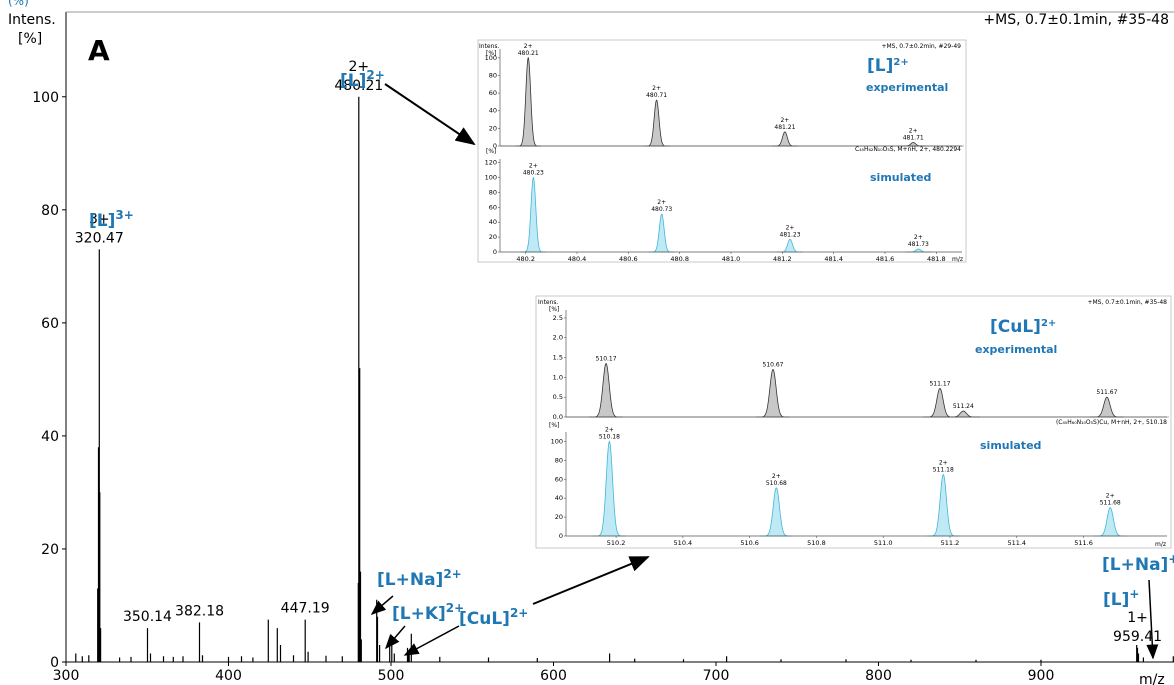  Describe the element at coordinates (963, 406) in the screenshot. I see `inset-peak-label: 511.24` at that location.